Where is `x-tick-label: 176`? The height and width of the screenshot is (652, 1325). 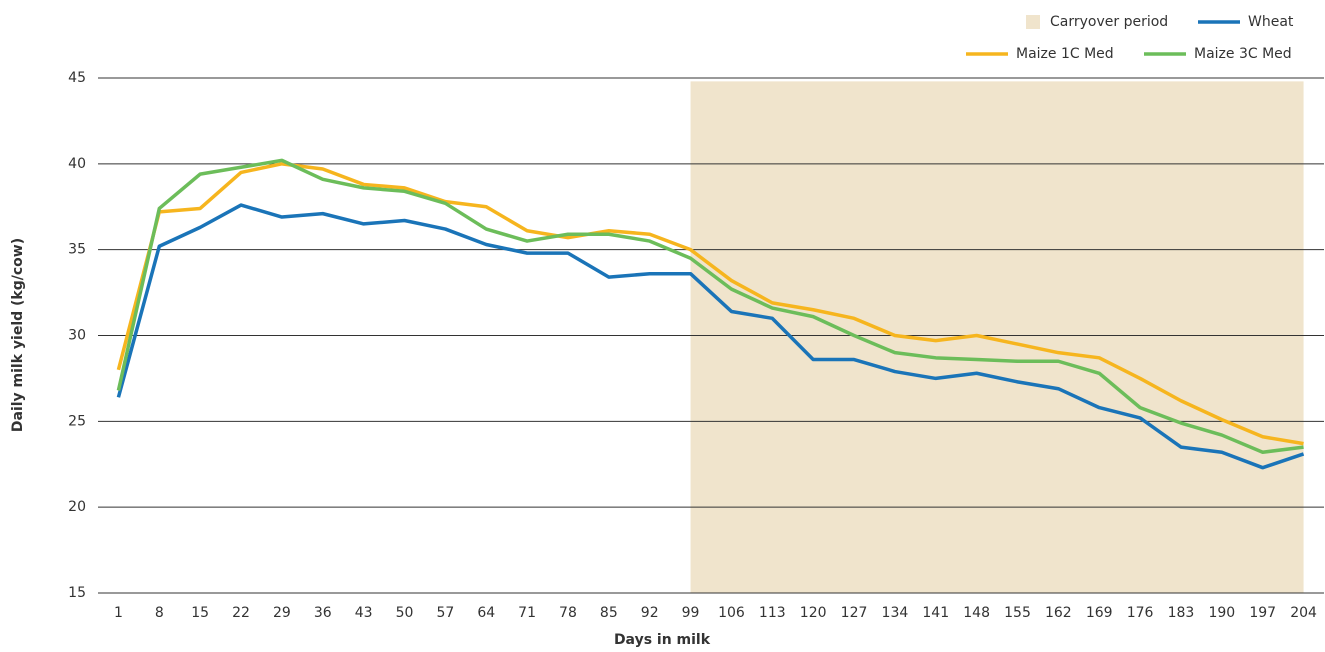 x-tick-label: 176 is located at coordinates (1140, 613).